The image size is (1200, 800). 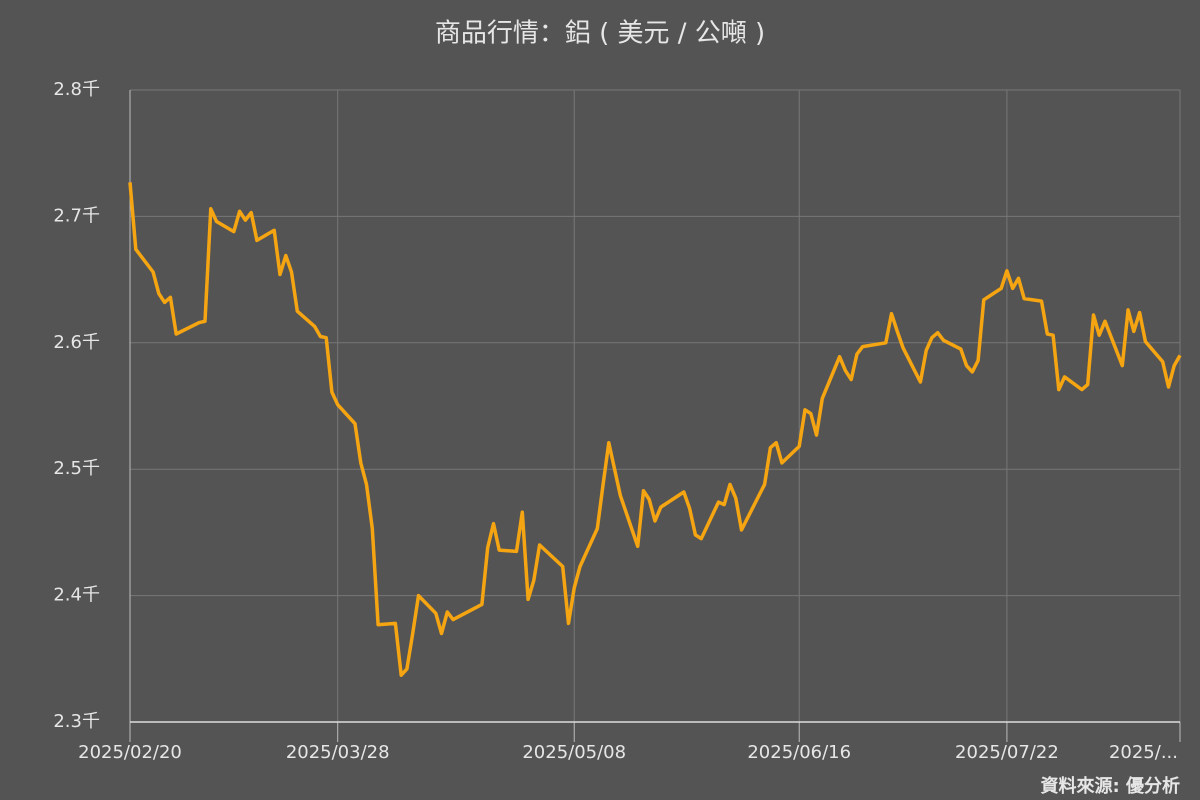 I want to click on x-tick-label: 2025/03/28, so click(x=338, y=752).